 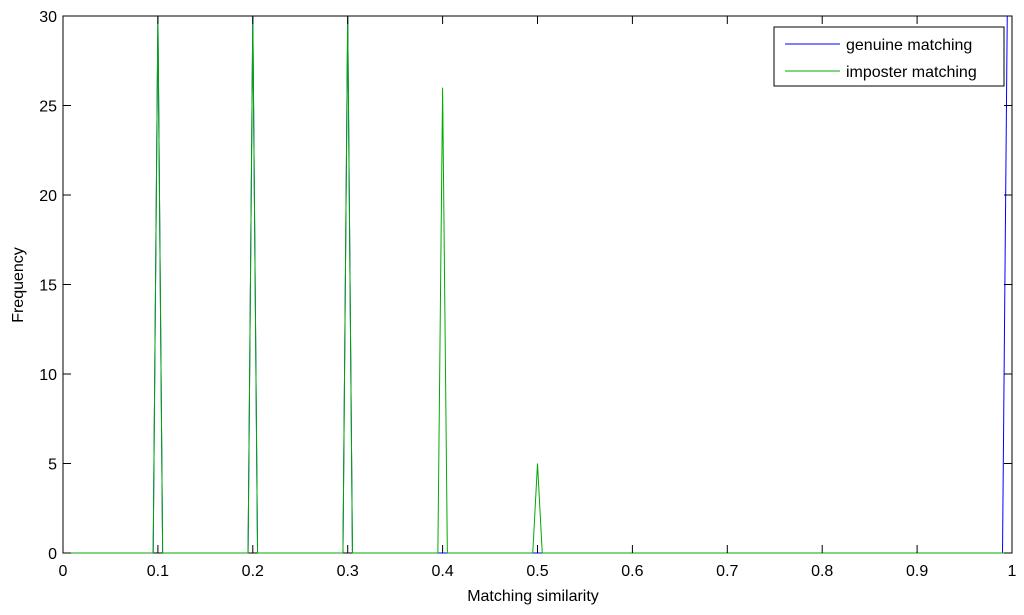 I want to click on y-tick-label: 15, so click(x=48, y=286).